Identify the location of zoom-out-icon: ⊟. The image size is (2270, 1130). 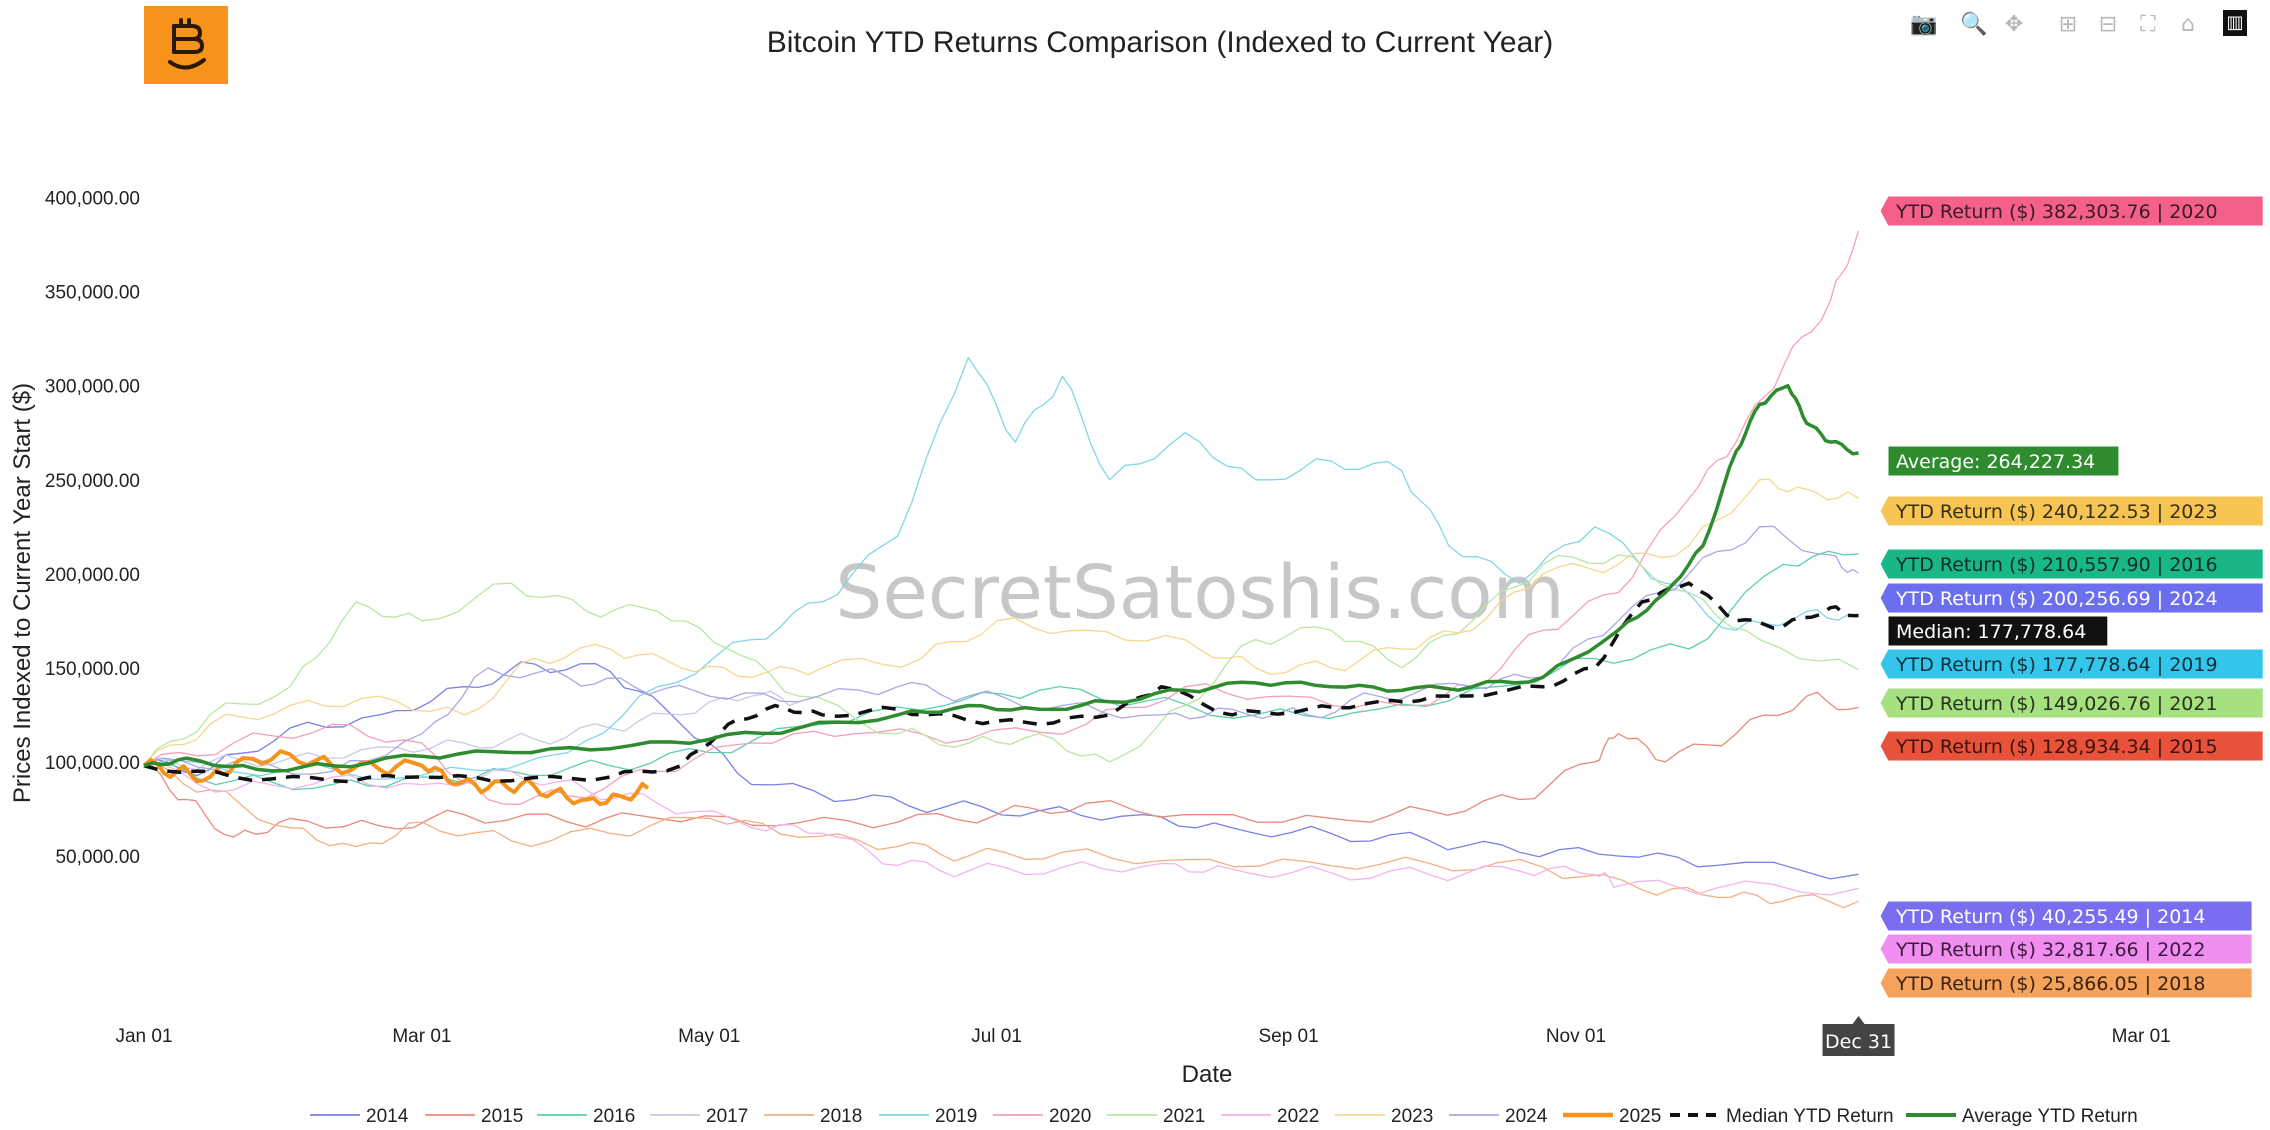
(2108, 24).